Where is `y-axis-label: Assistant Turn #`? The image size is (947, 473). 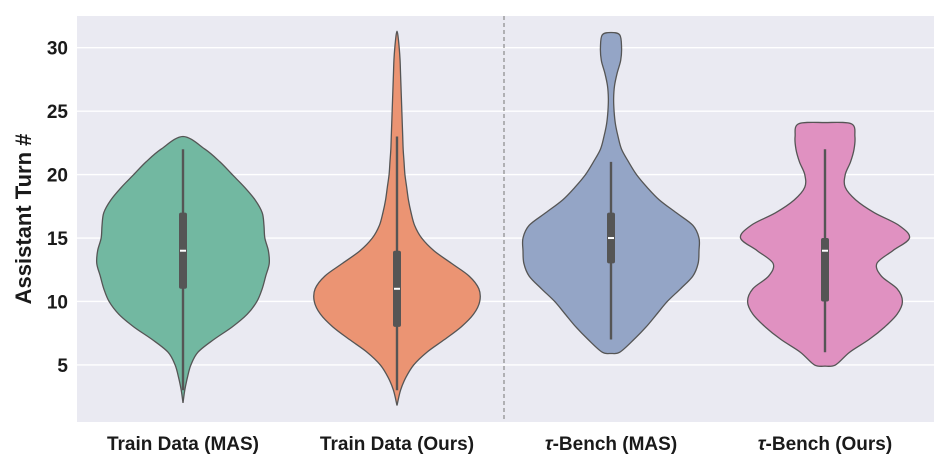 y-axis-label: Assistant Turn # is located at coordinates (23, 219).